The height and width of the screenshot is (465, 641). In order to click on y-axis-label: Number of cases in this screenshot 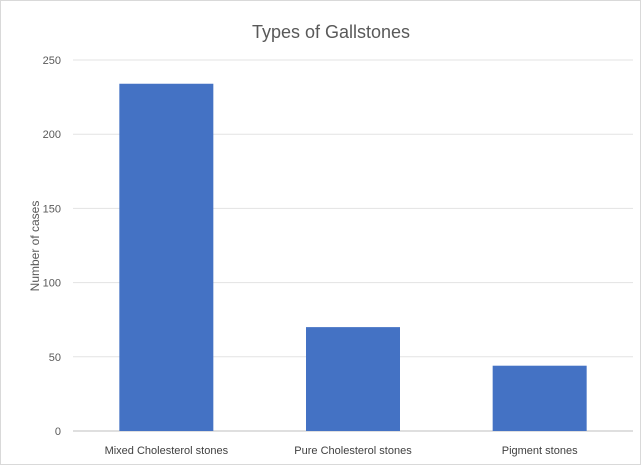, I will do `click(35, 246)`.